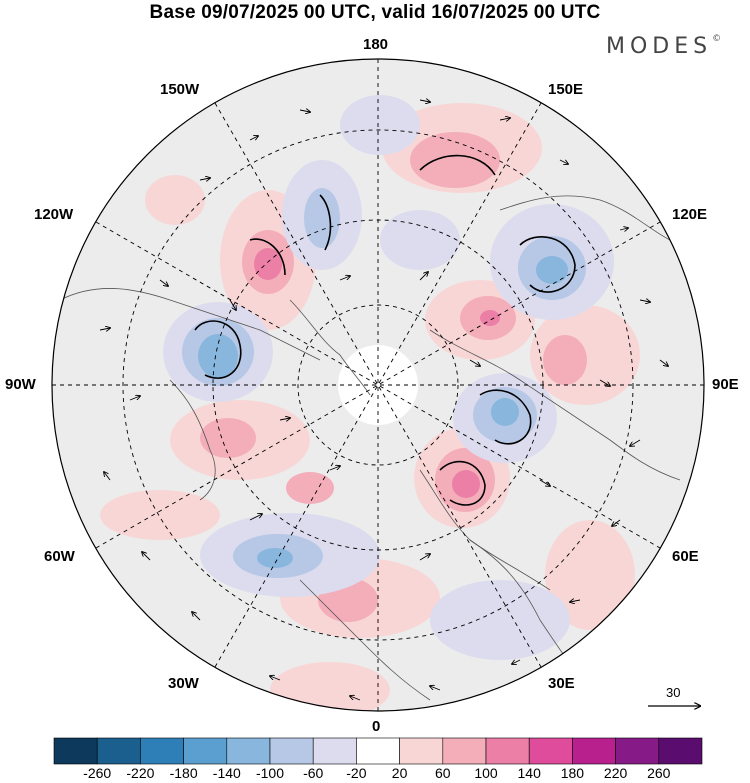 The height and width of the screenshot is (783, 750). What do you see at coordinates (659, 773) in the screenshot?
I see `colorbar-tick-label: 260` at bounding box center [659, 773].